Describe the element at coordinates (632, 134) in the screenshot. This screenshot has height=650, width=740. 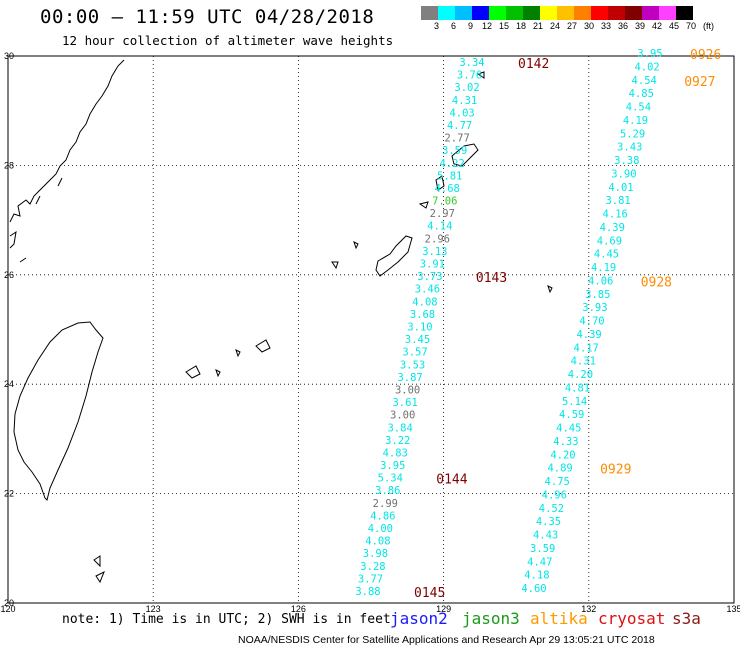
I see `wave-height-reading: 5.29` at that location.